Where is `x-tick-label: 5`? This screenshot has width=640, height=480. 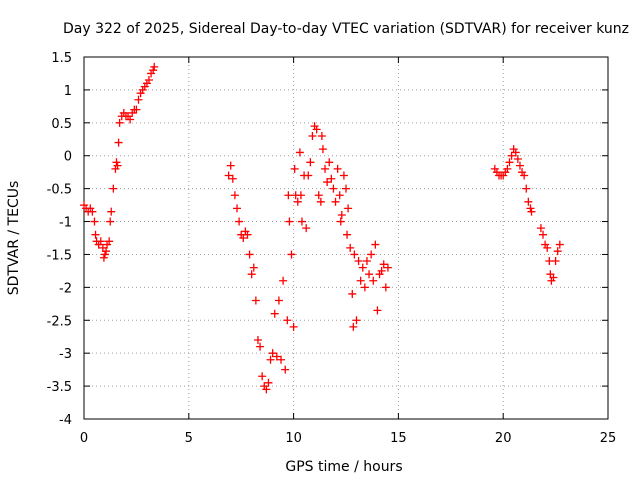
x-tick-label: 5 is located at coordinates (189, 438).